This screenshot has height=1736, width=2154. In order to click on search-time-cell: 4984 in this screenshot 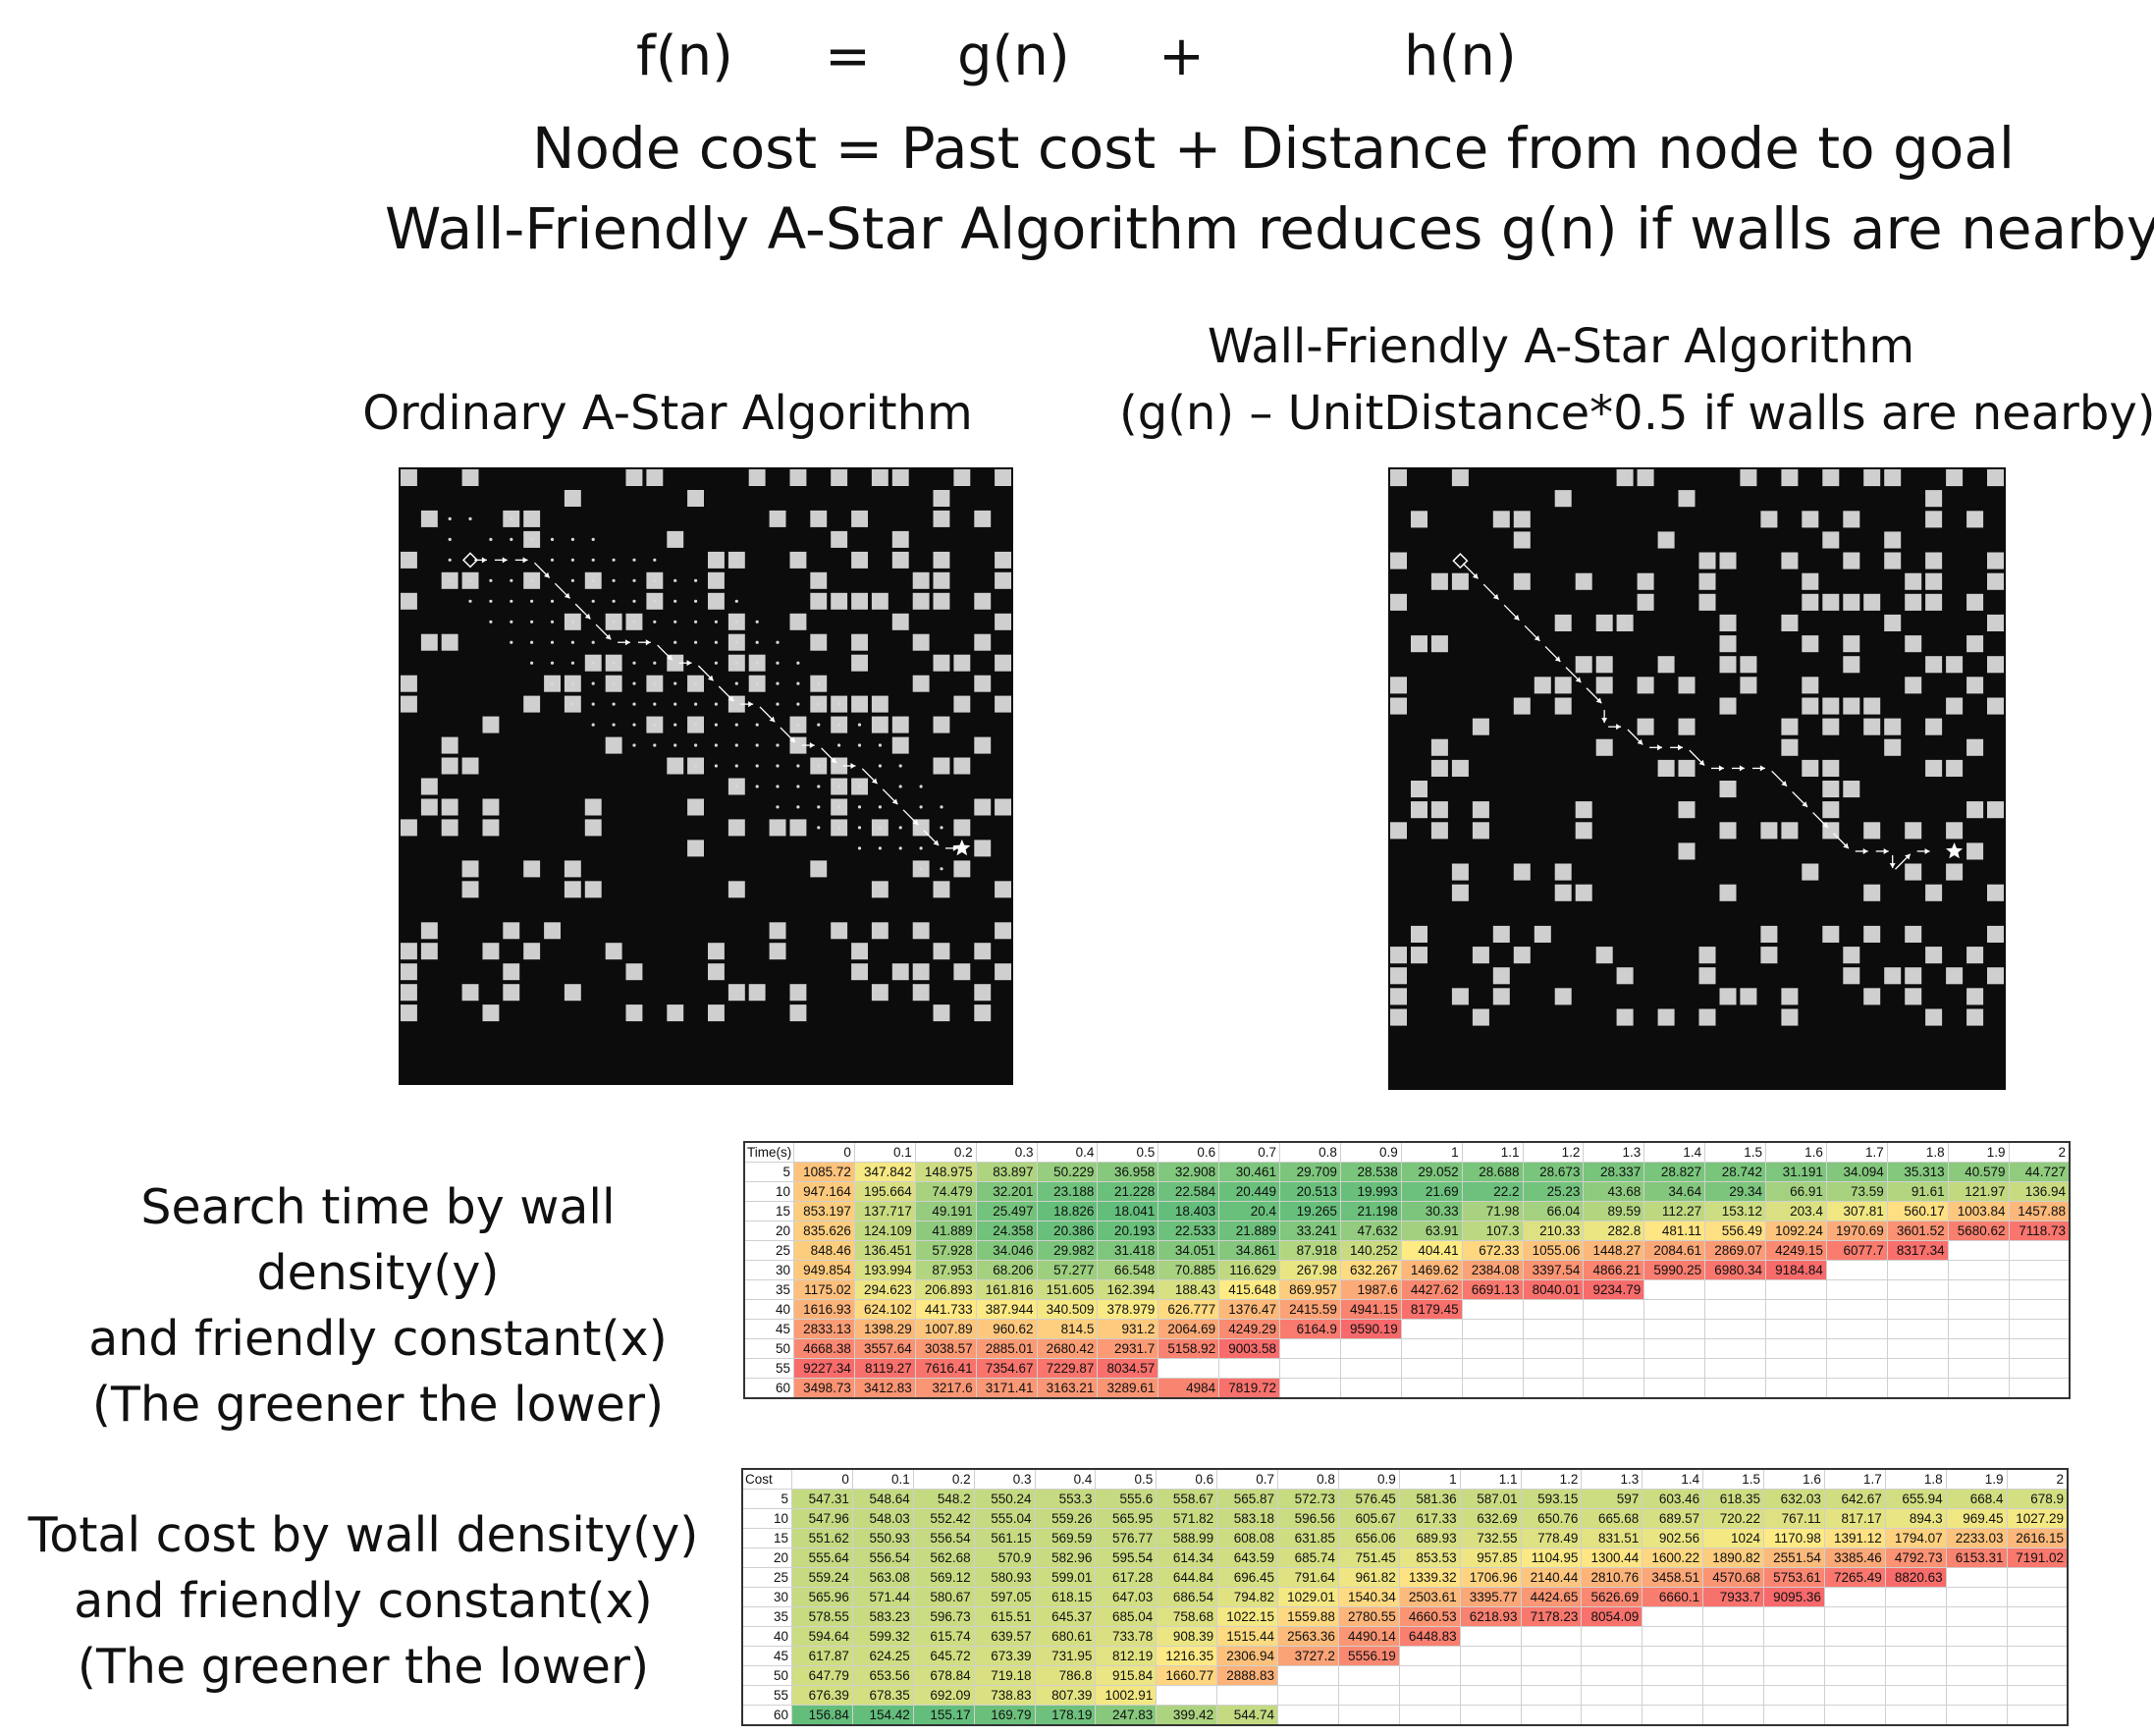, I will do `click(1189, 1388)`.